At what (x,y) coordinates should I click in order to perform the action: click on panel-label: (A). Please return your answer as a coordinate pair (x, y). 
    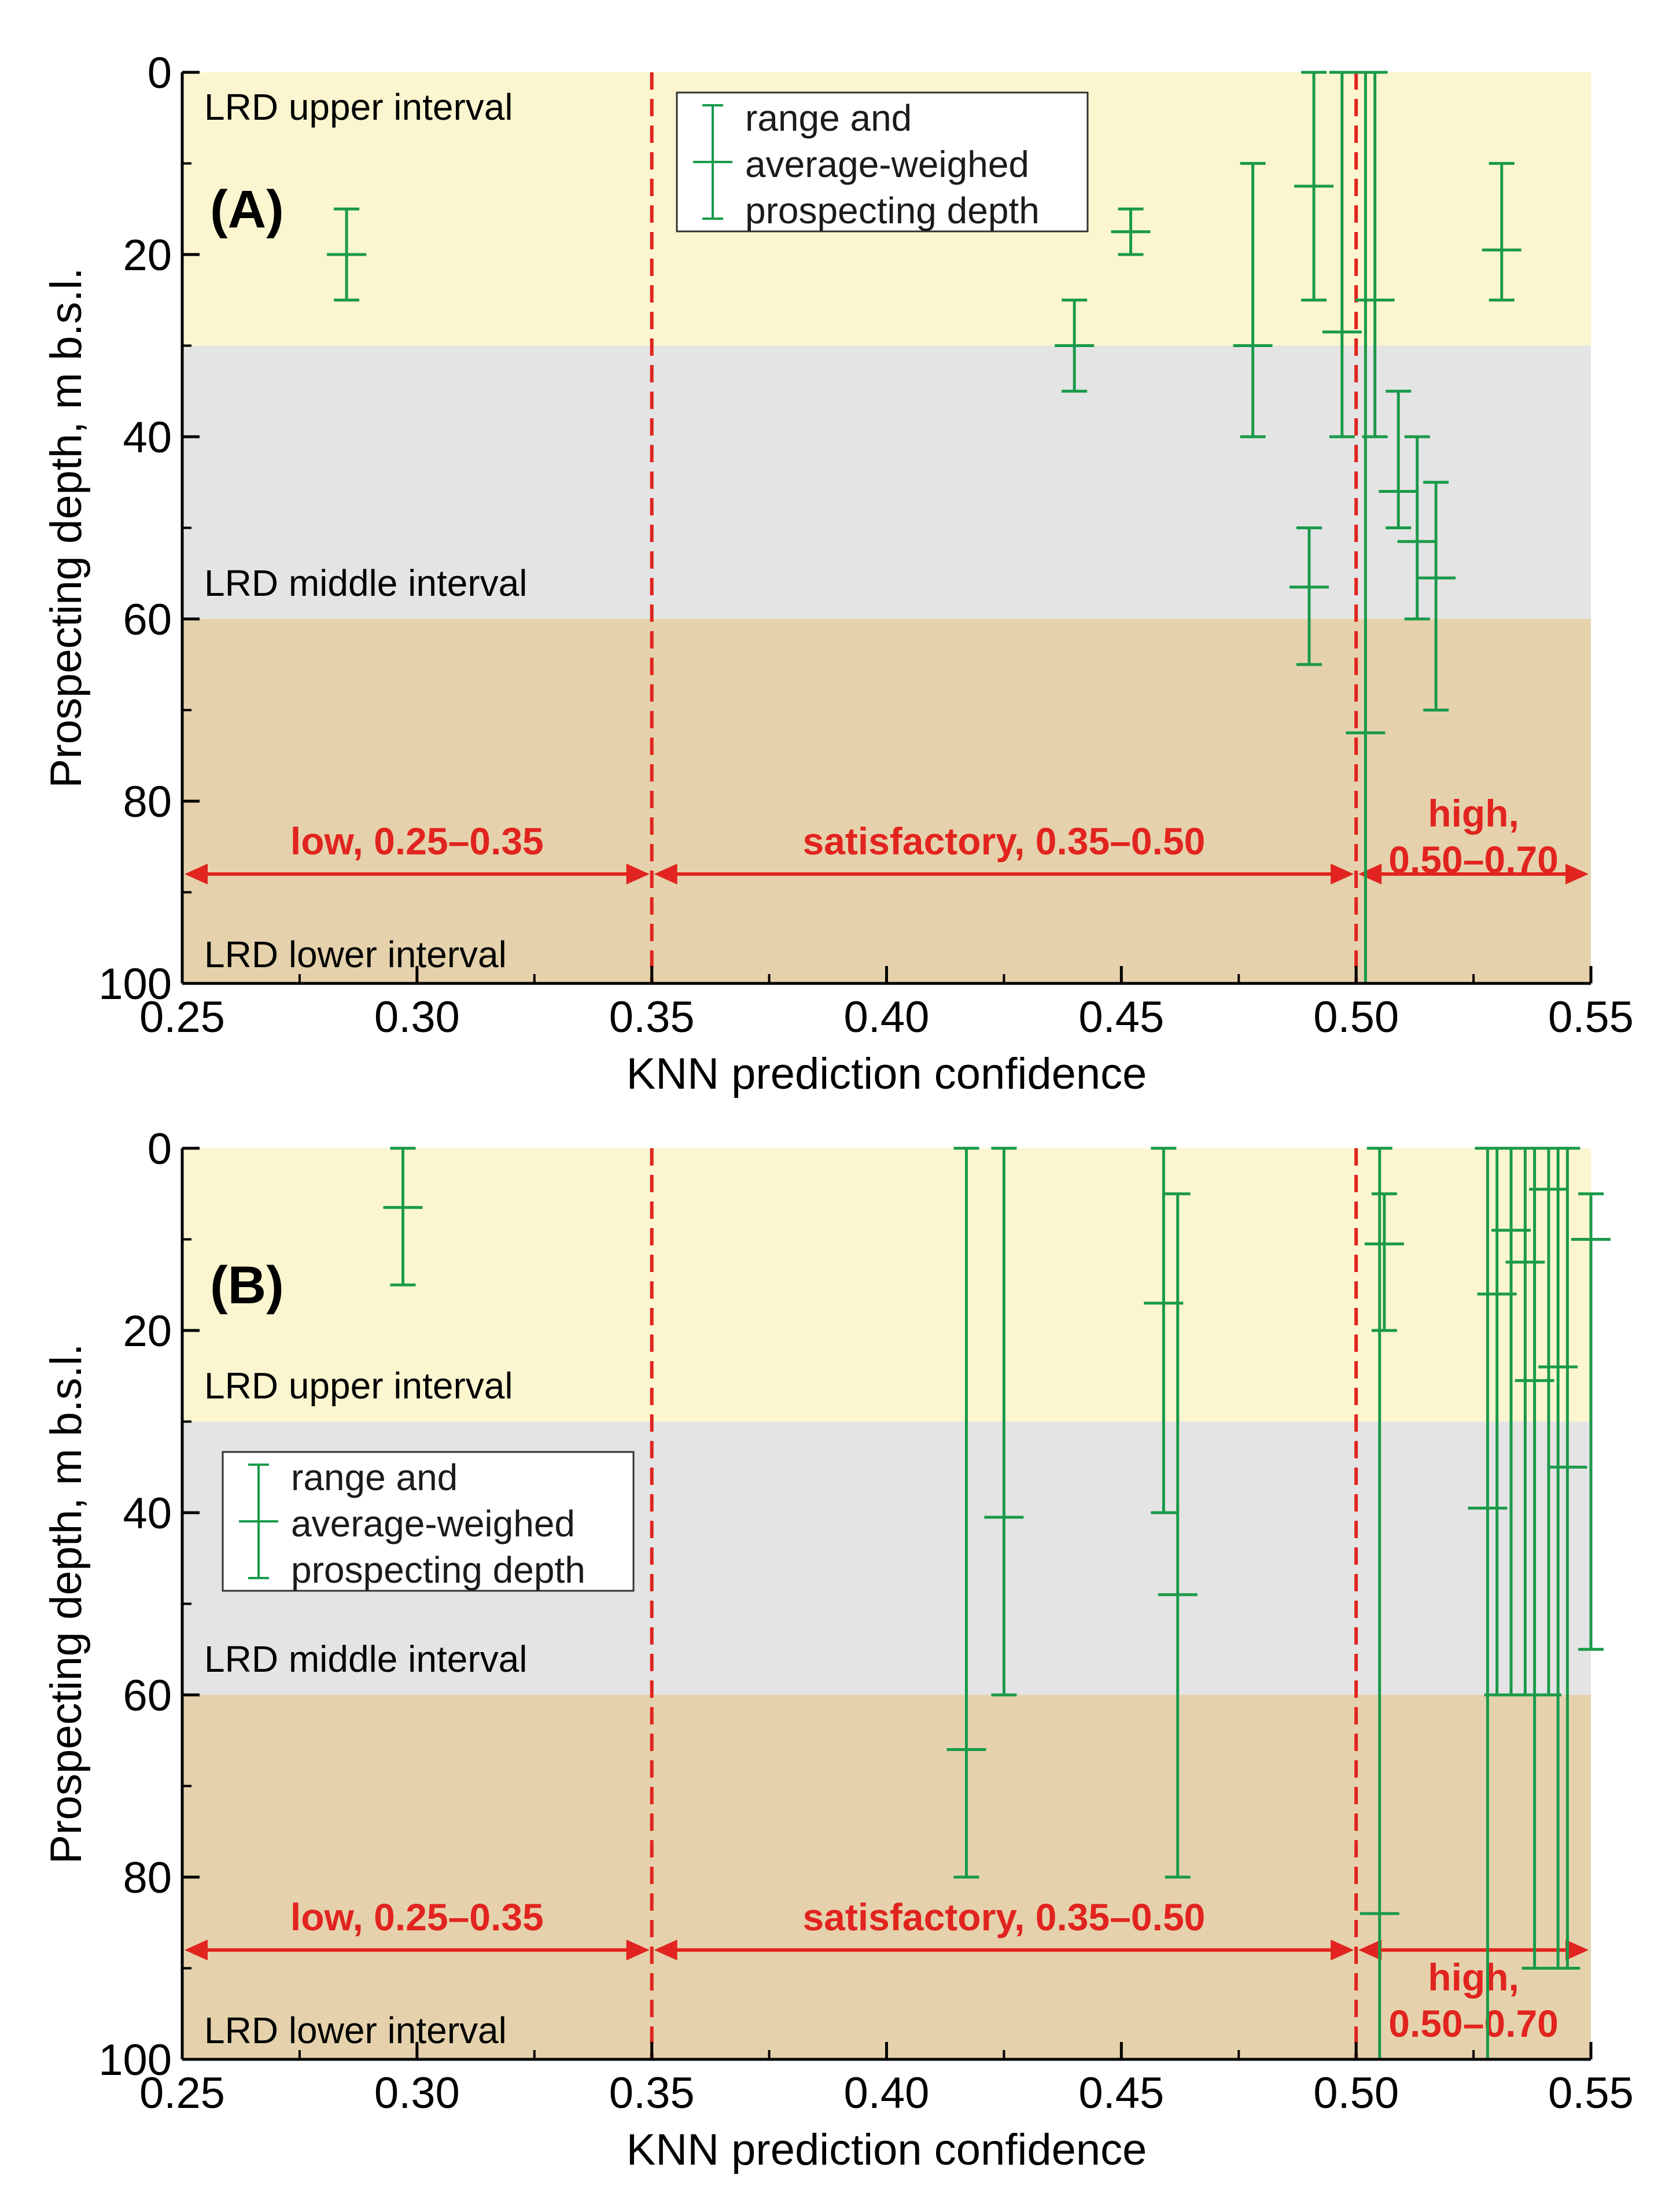
    Looking at the image, I should click on (247, 209).